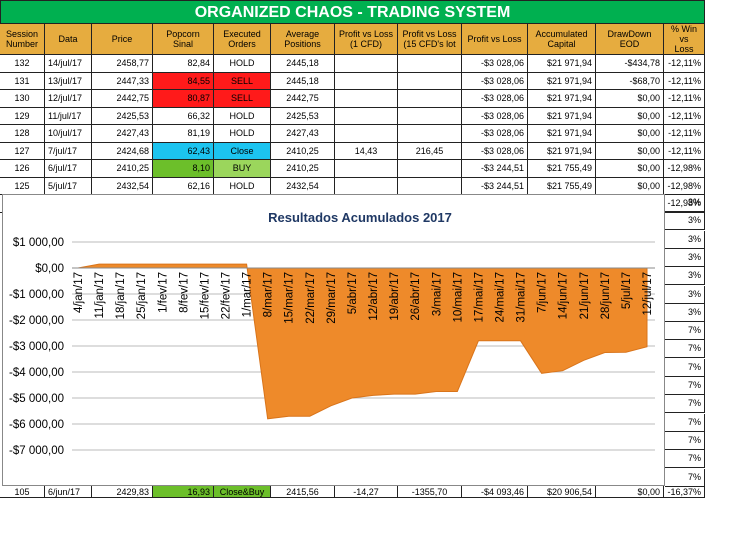  Describe the element at coordinates (352, 12) in the screenshot. I see `sheet-title: ORGANIZED CHAOS - TRADING SYSTEM` at that location.